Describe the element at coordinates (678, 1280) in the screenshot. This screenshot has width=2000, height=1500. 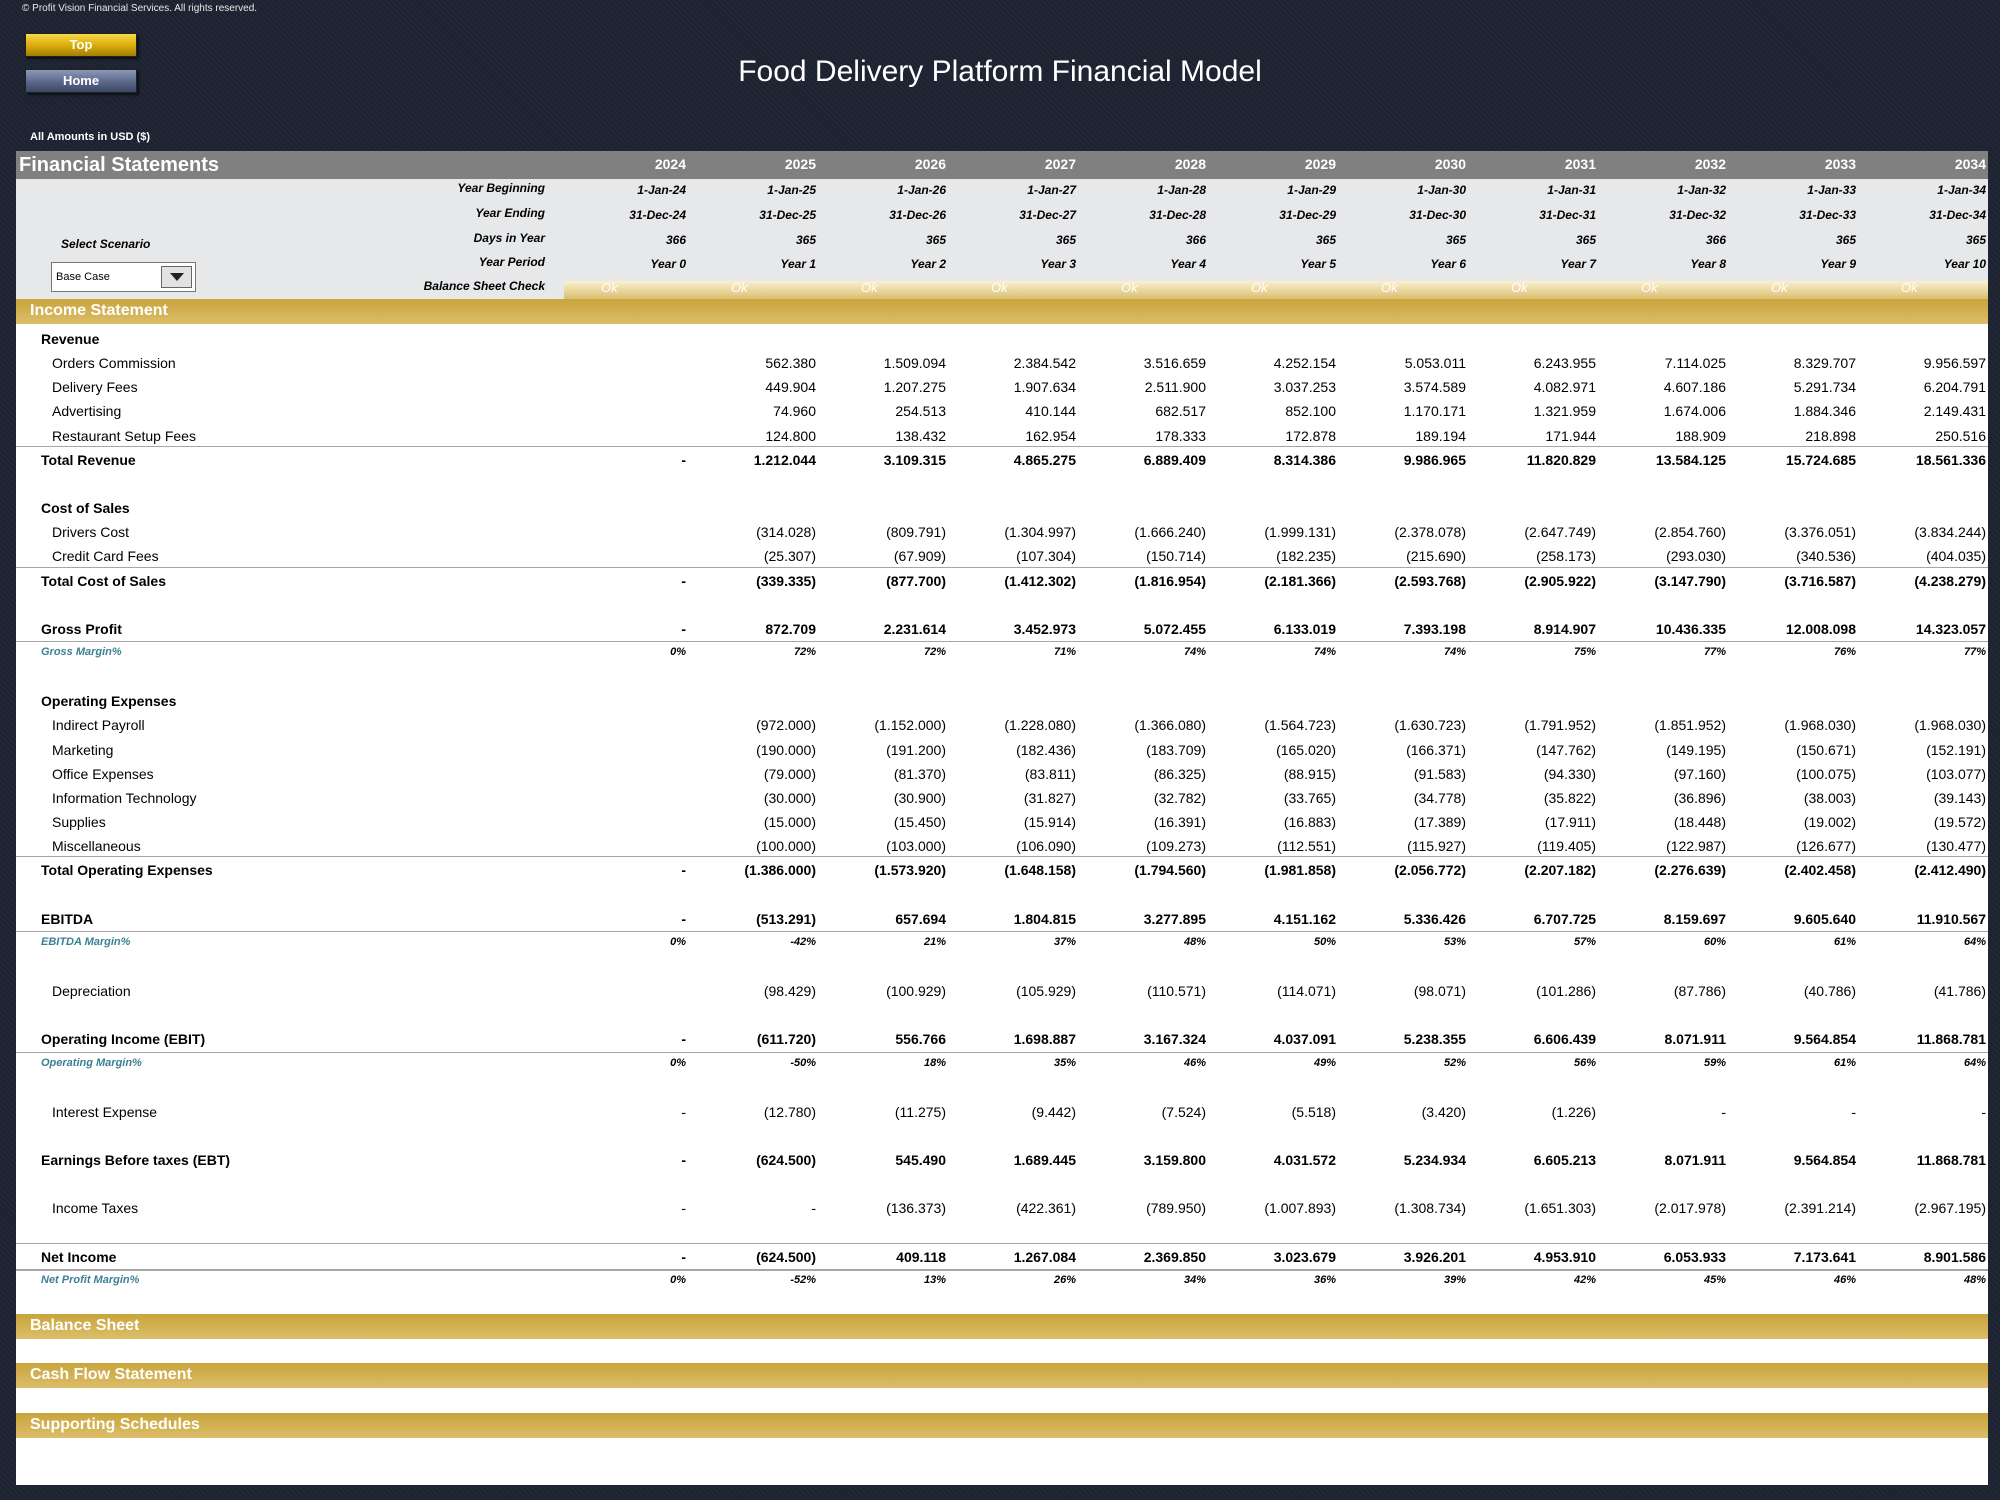
I see `row-value: 0%` at that location.